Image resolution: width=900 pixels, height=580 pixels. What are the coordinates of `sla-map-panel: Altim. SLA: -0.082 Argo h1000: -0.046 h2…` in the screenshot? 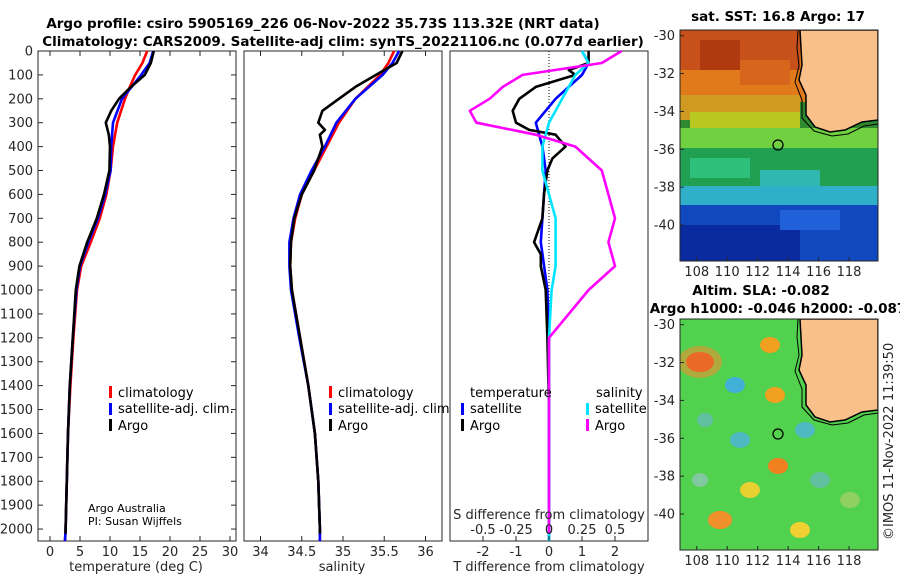 It's located at (775, 426).